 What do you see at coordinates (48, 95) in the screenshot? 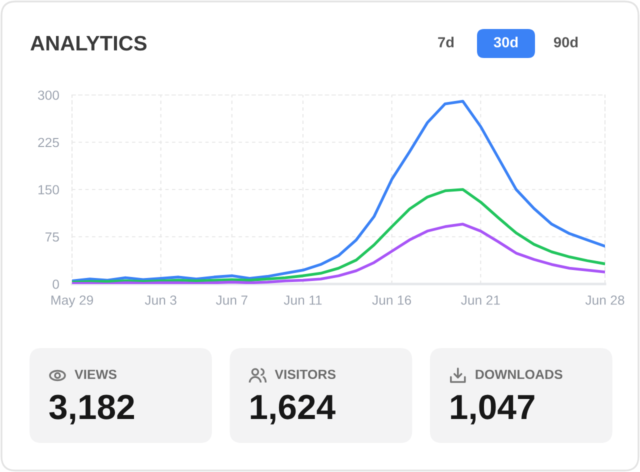
I see `y-tick-label: 300` at bounding box center [48, 95].